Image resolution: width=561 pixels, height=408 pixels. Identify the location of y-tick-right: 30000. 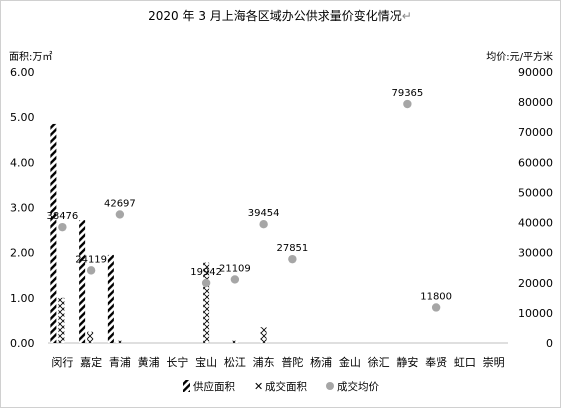
(535, 253).